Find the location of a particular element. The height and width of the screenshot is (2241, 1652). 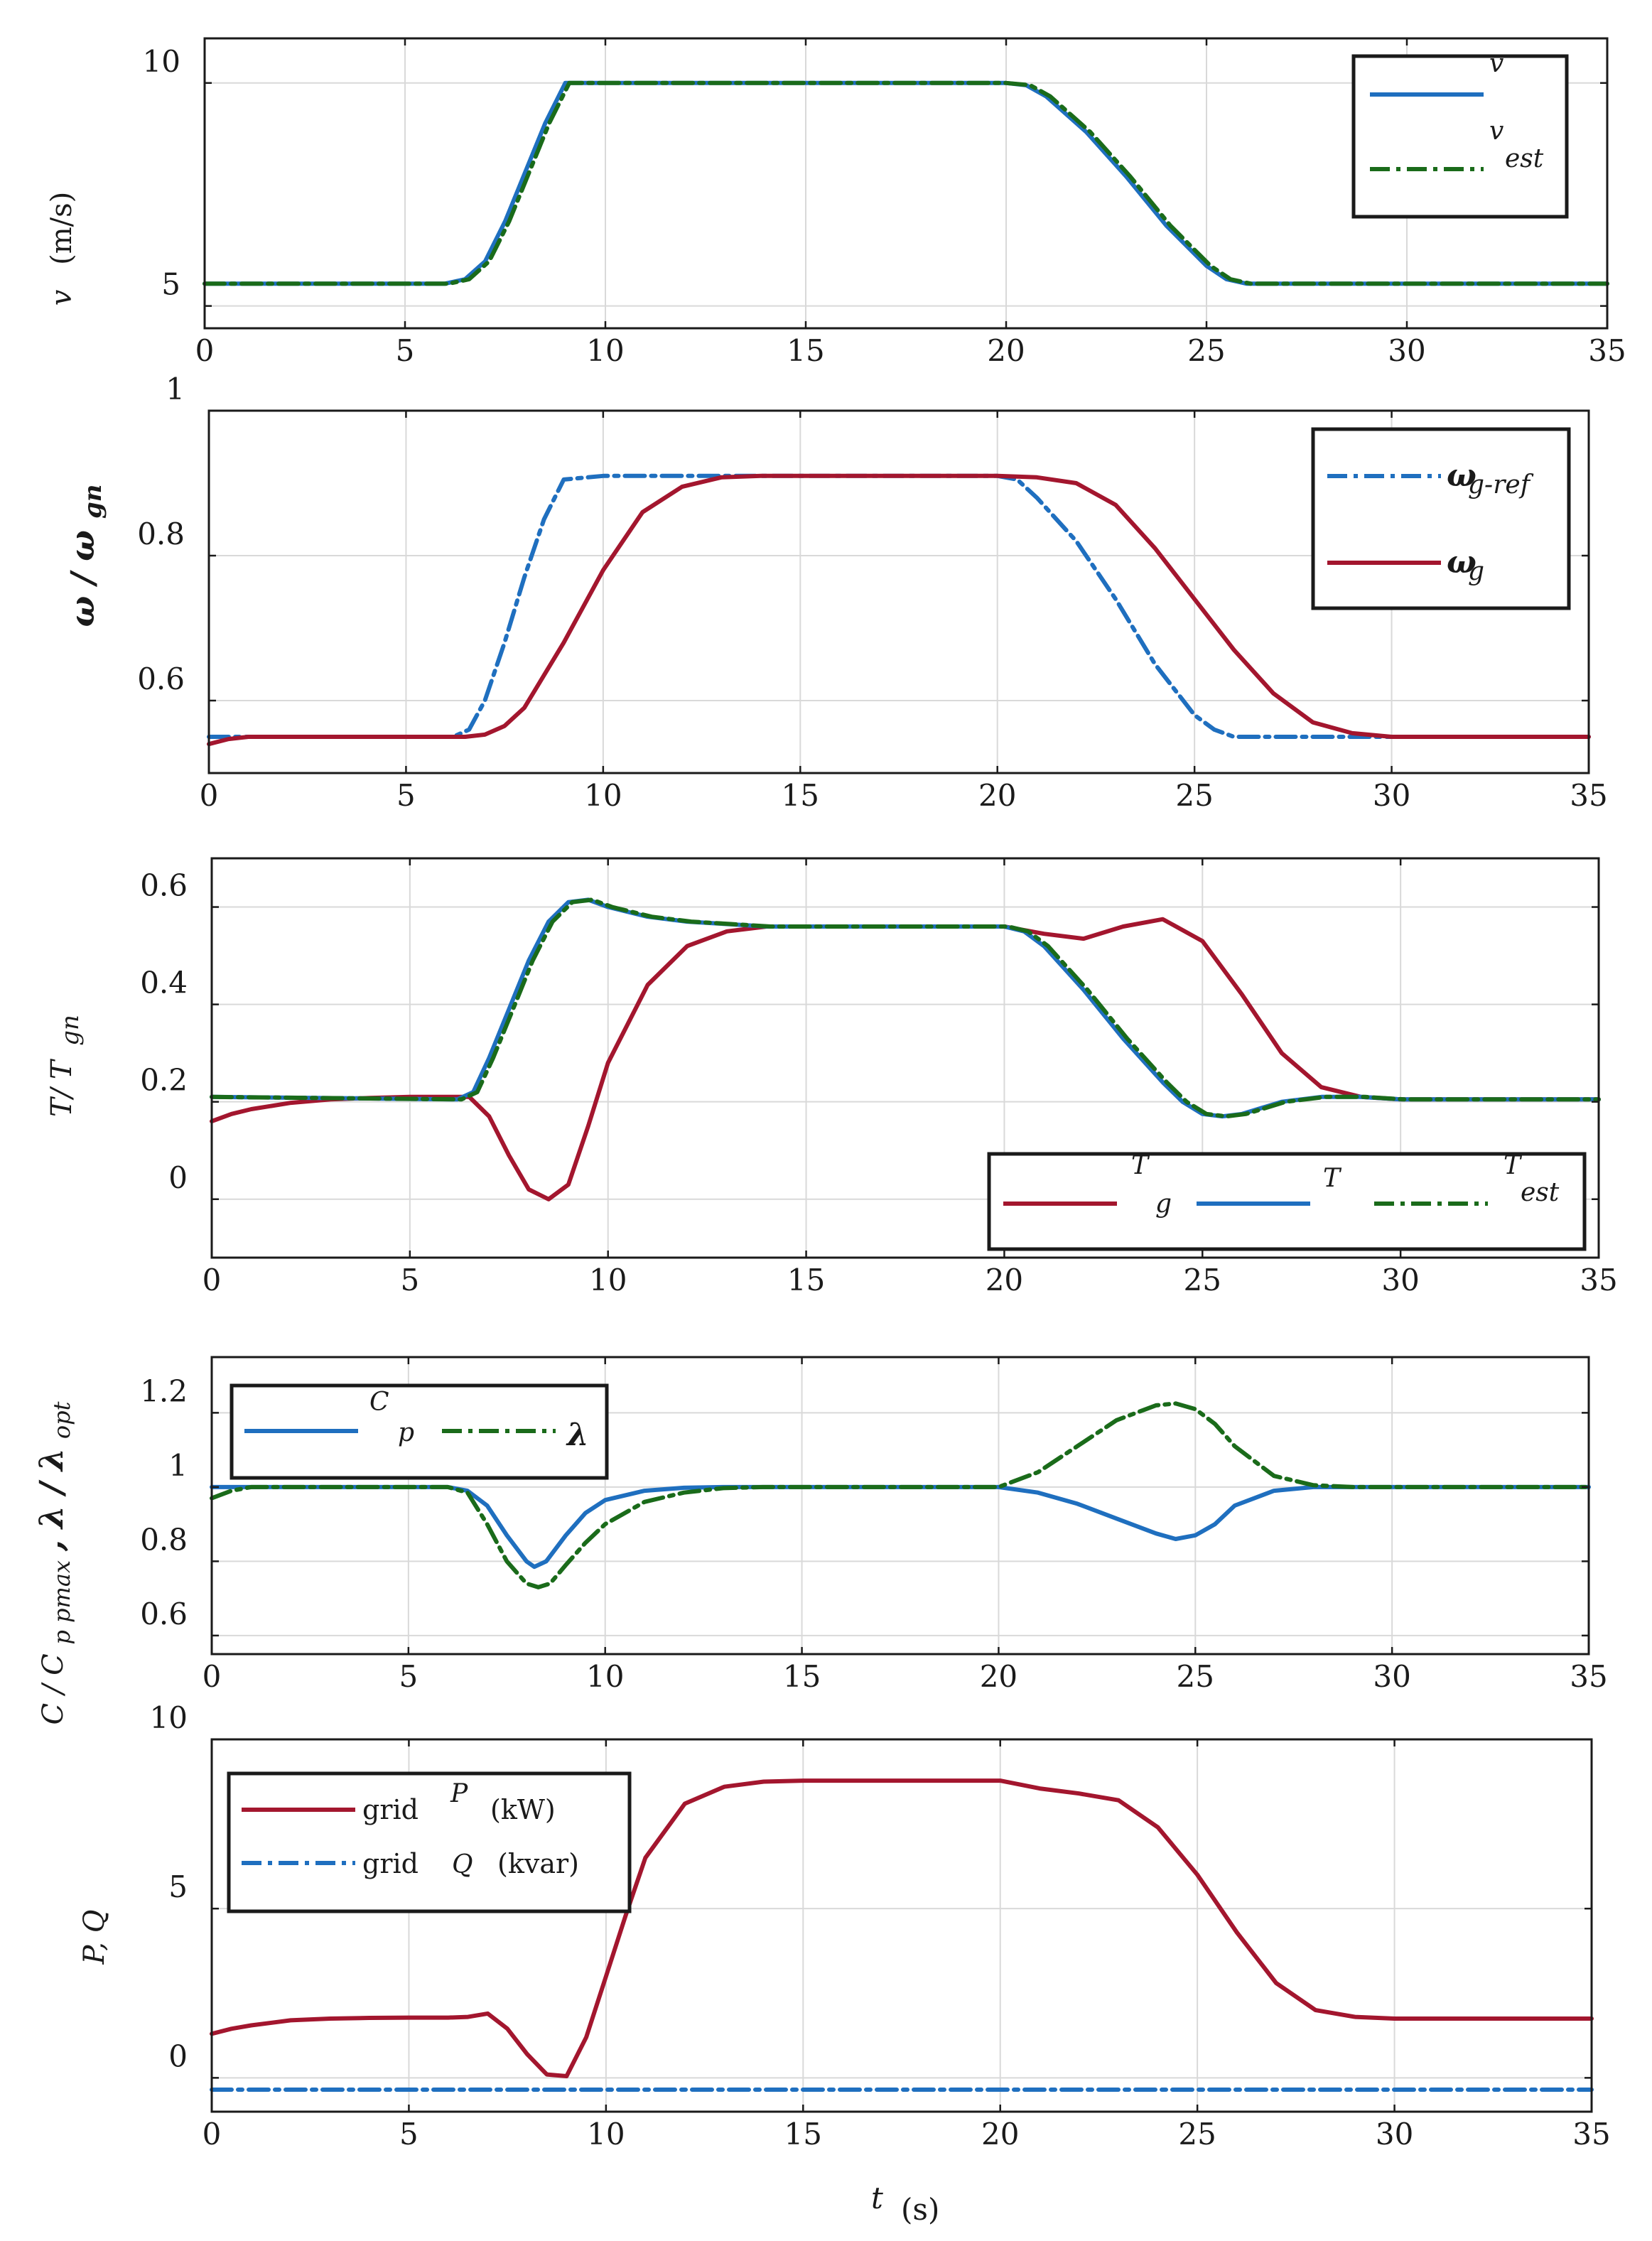

legend-label-t: T is located at coordinates (1333, 1178).